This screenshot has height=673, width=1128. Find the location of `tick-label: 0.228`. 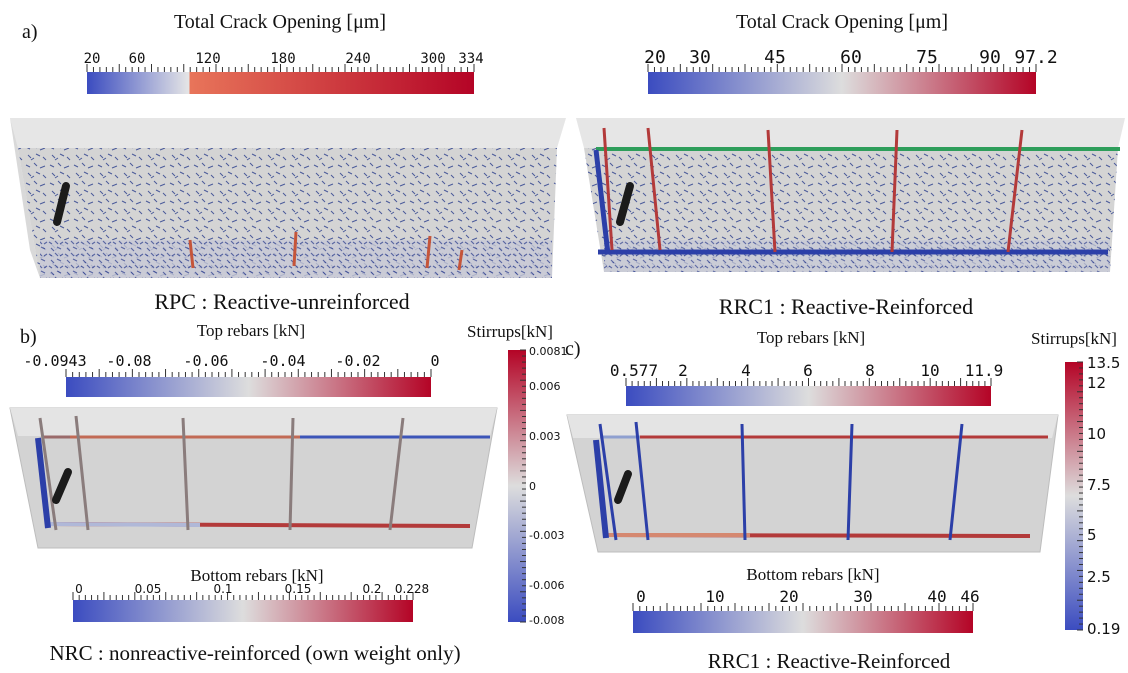

tick-label: 0.228 is located at coordinates (412, 589).